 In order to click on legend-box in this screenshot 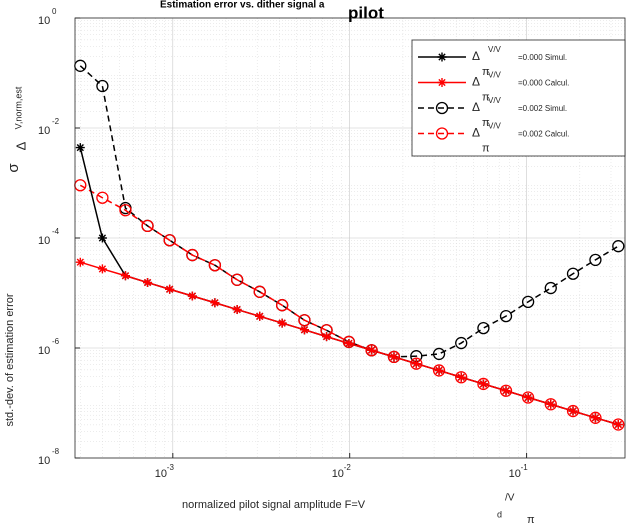, I will do `click(518, 98)`.